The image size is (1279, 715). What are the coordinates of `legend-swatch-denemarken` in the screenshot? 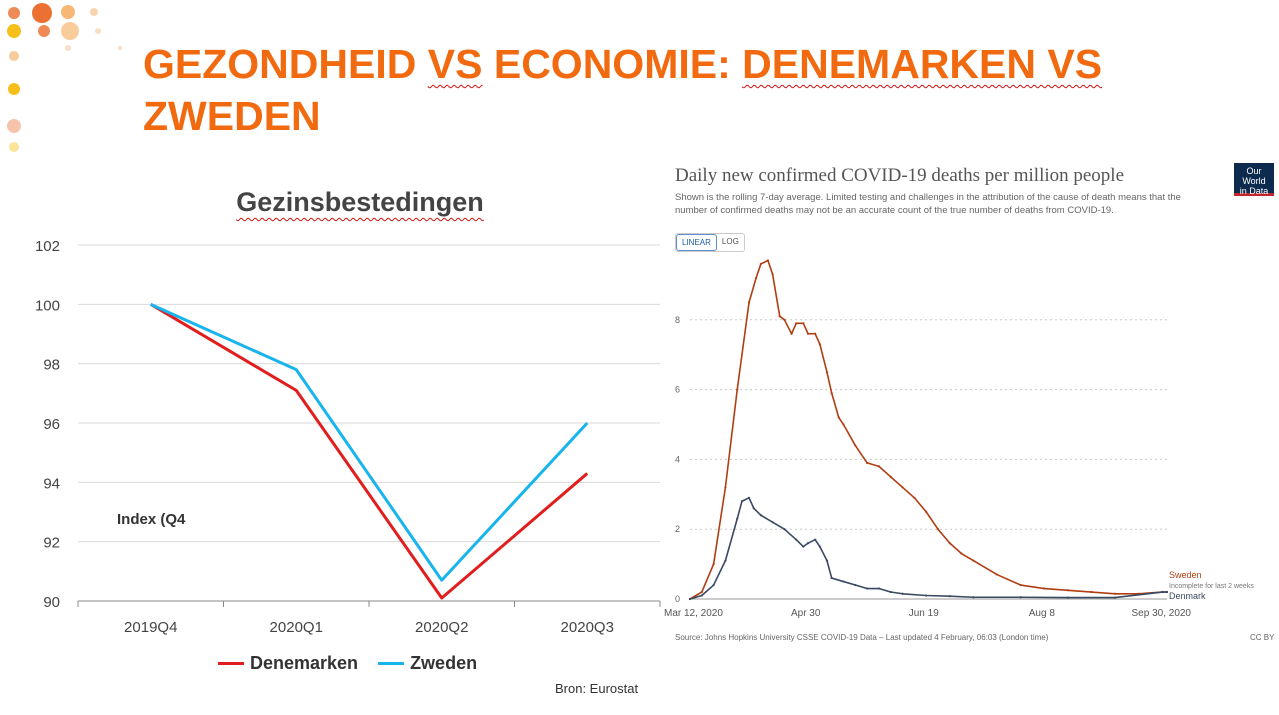 It's located at (231, 663).